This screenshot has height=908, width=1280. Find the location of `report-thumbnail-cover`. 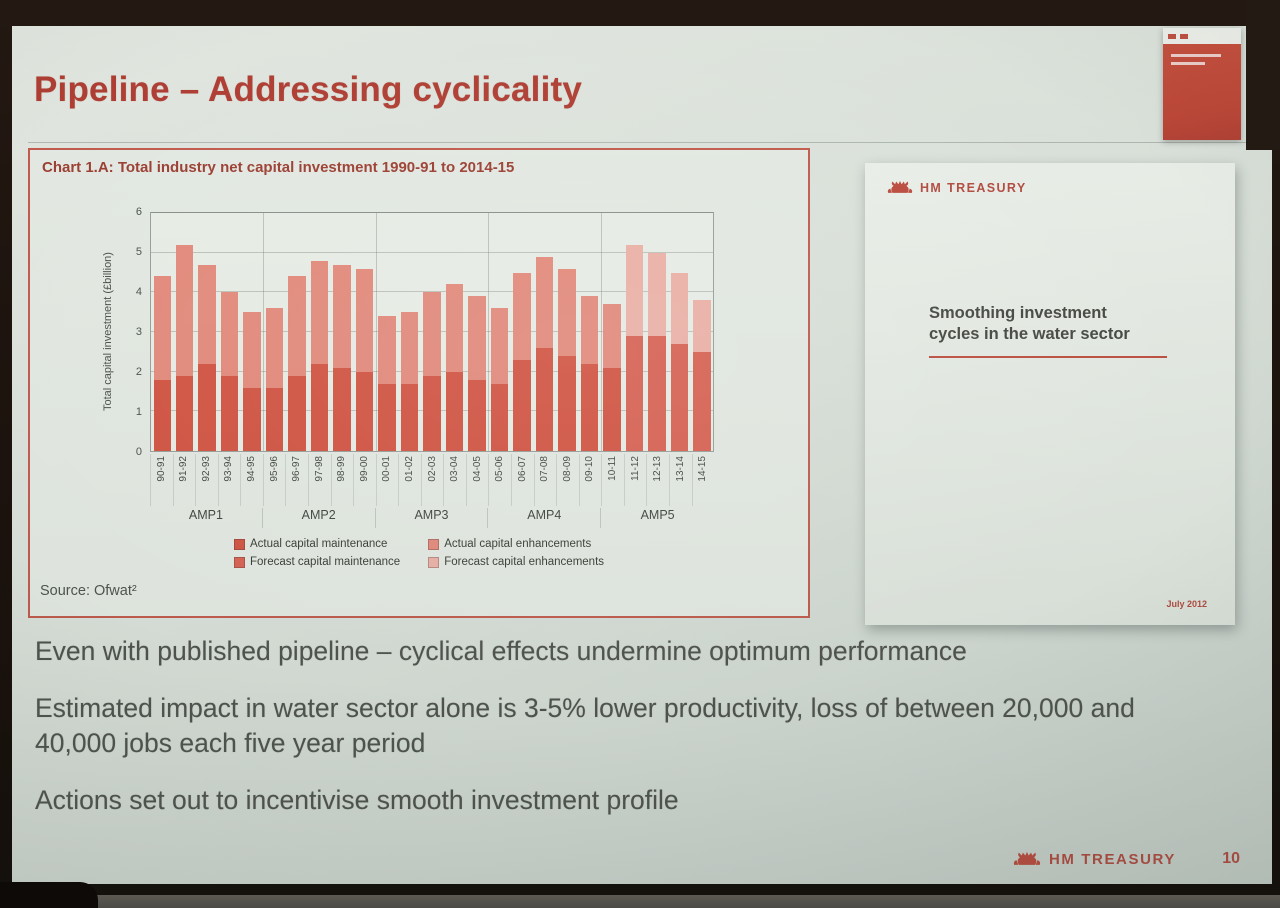

report-thumbnail-cover is located at coordinates (1202, 92).